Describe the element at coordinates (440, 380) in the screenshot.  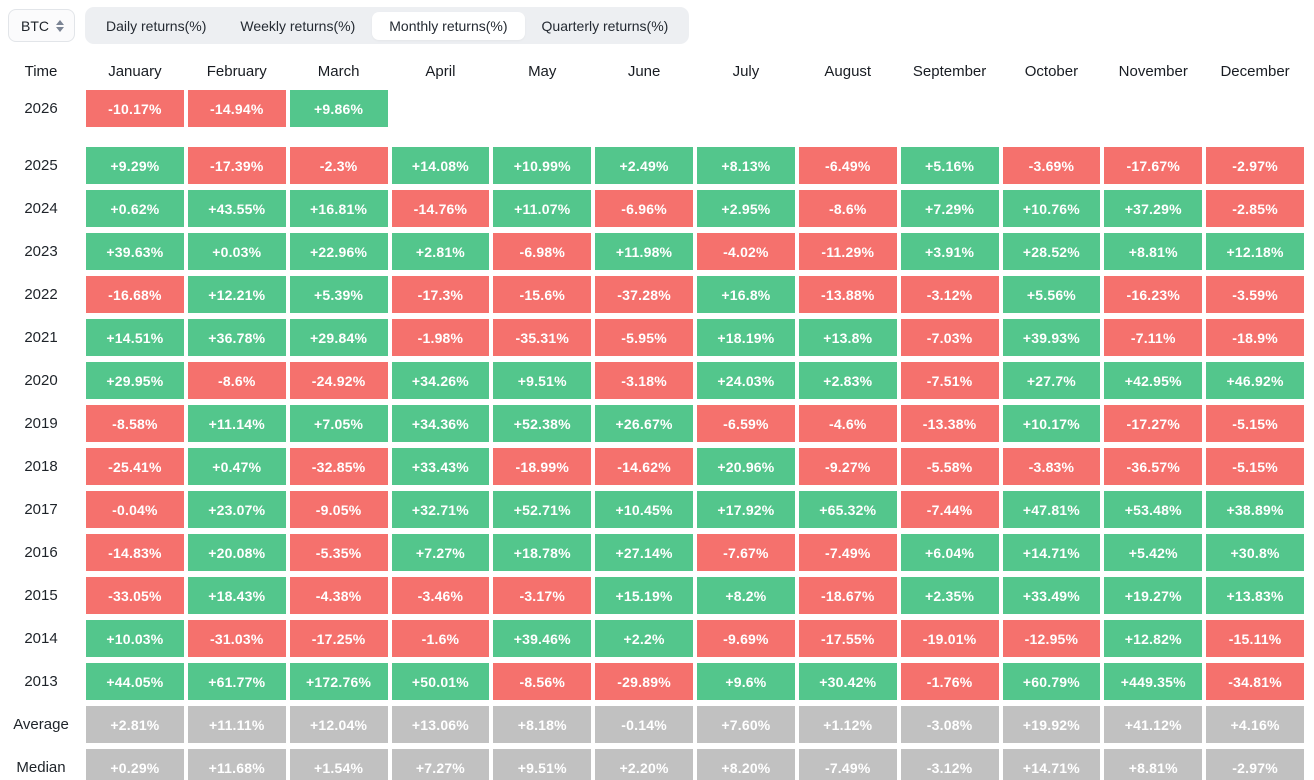
I see `return-cell: +34.26%` at that location.